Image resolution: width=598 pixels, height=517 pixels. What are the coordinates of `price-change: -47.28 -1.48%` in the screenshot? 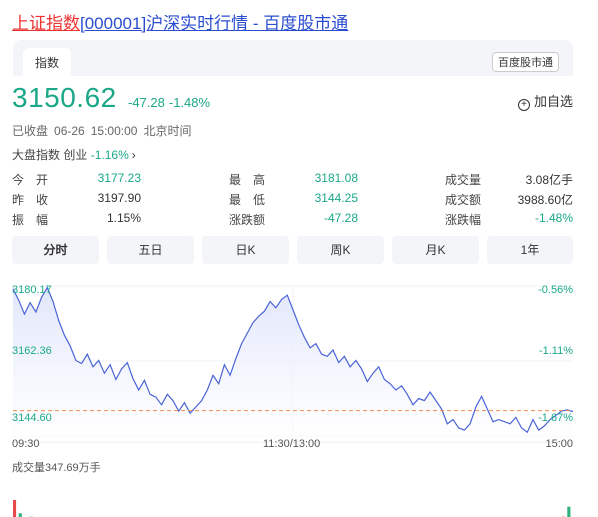 It's located at (171, 102).